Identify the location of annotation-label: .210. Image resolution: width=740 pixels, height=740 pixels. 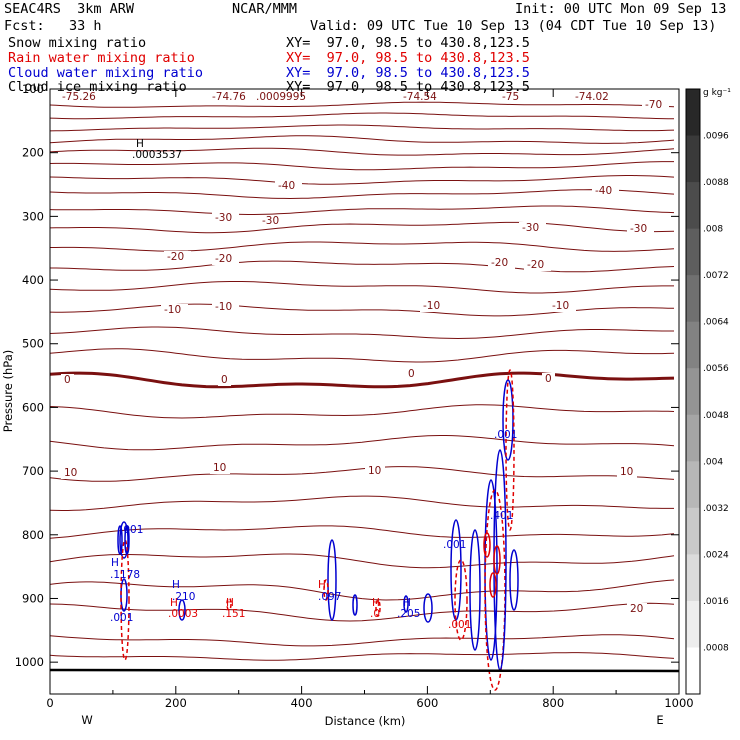
(183, 597).